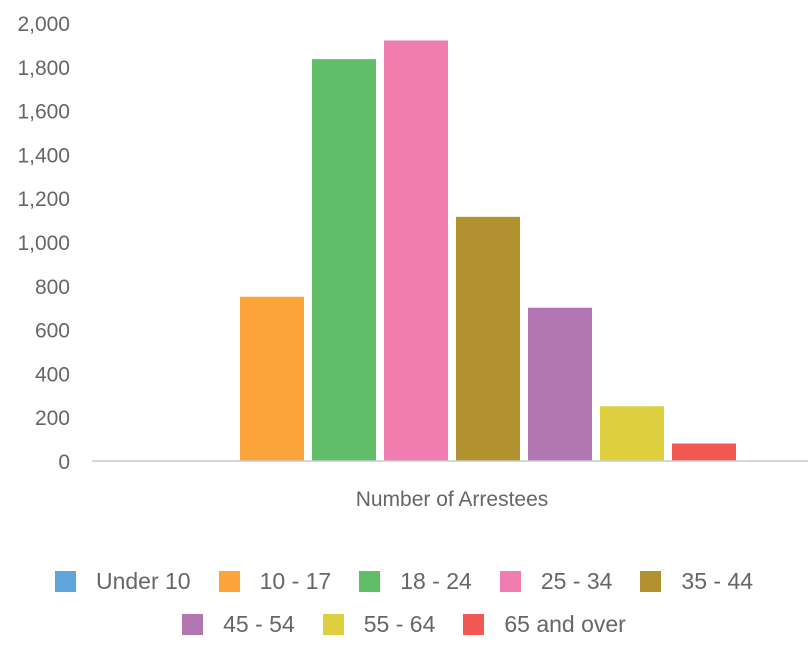 The width and height of the screenshot is (808, 647). Describe the element at coordinates (143, 581) in the screenshot. I see `legend-label: Under 10` at that location.